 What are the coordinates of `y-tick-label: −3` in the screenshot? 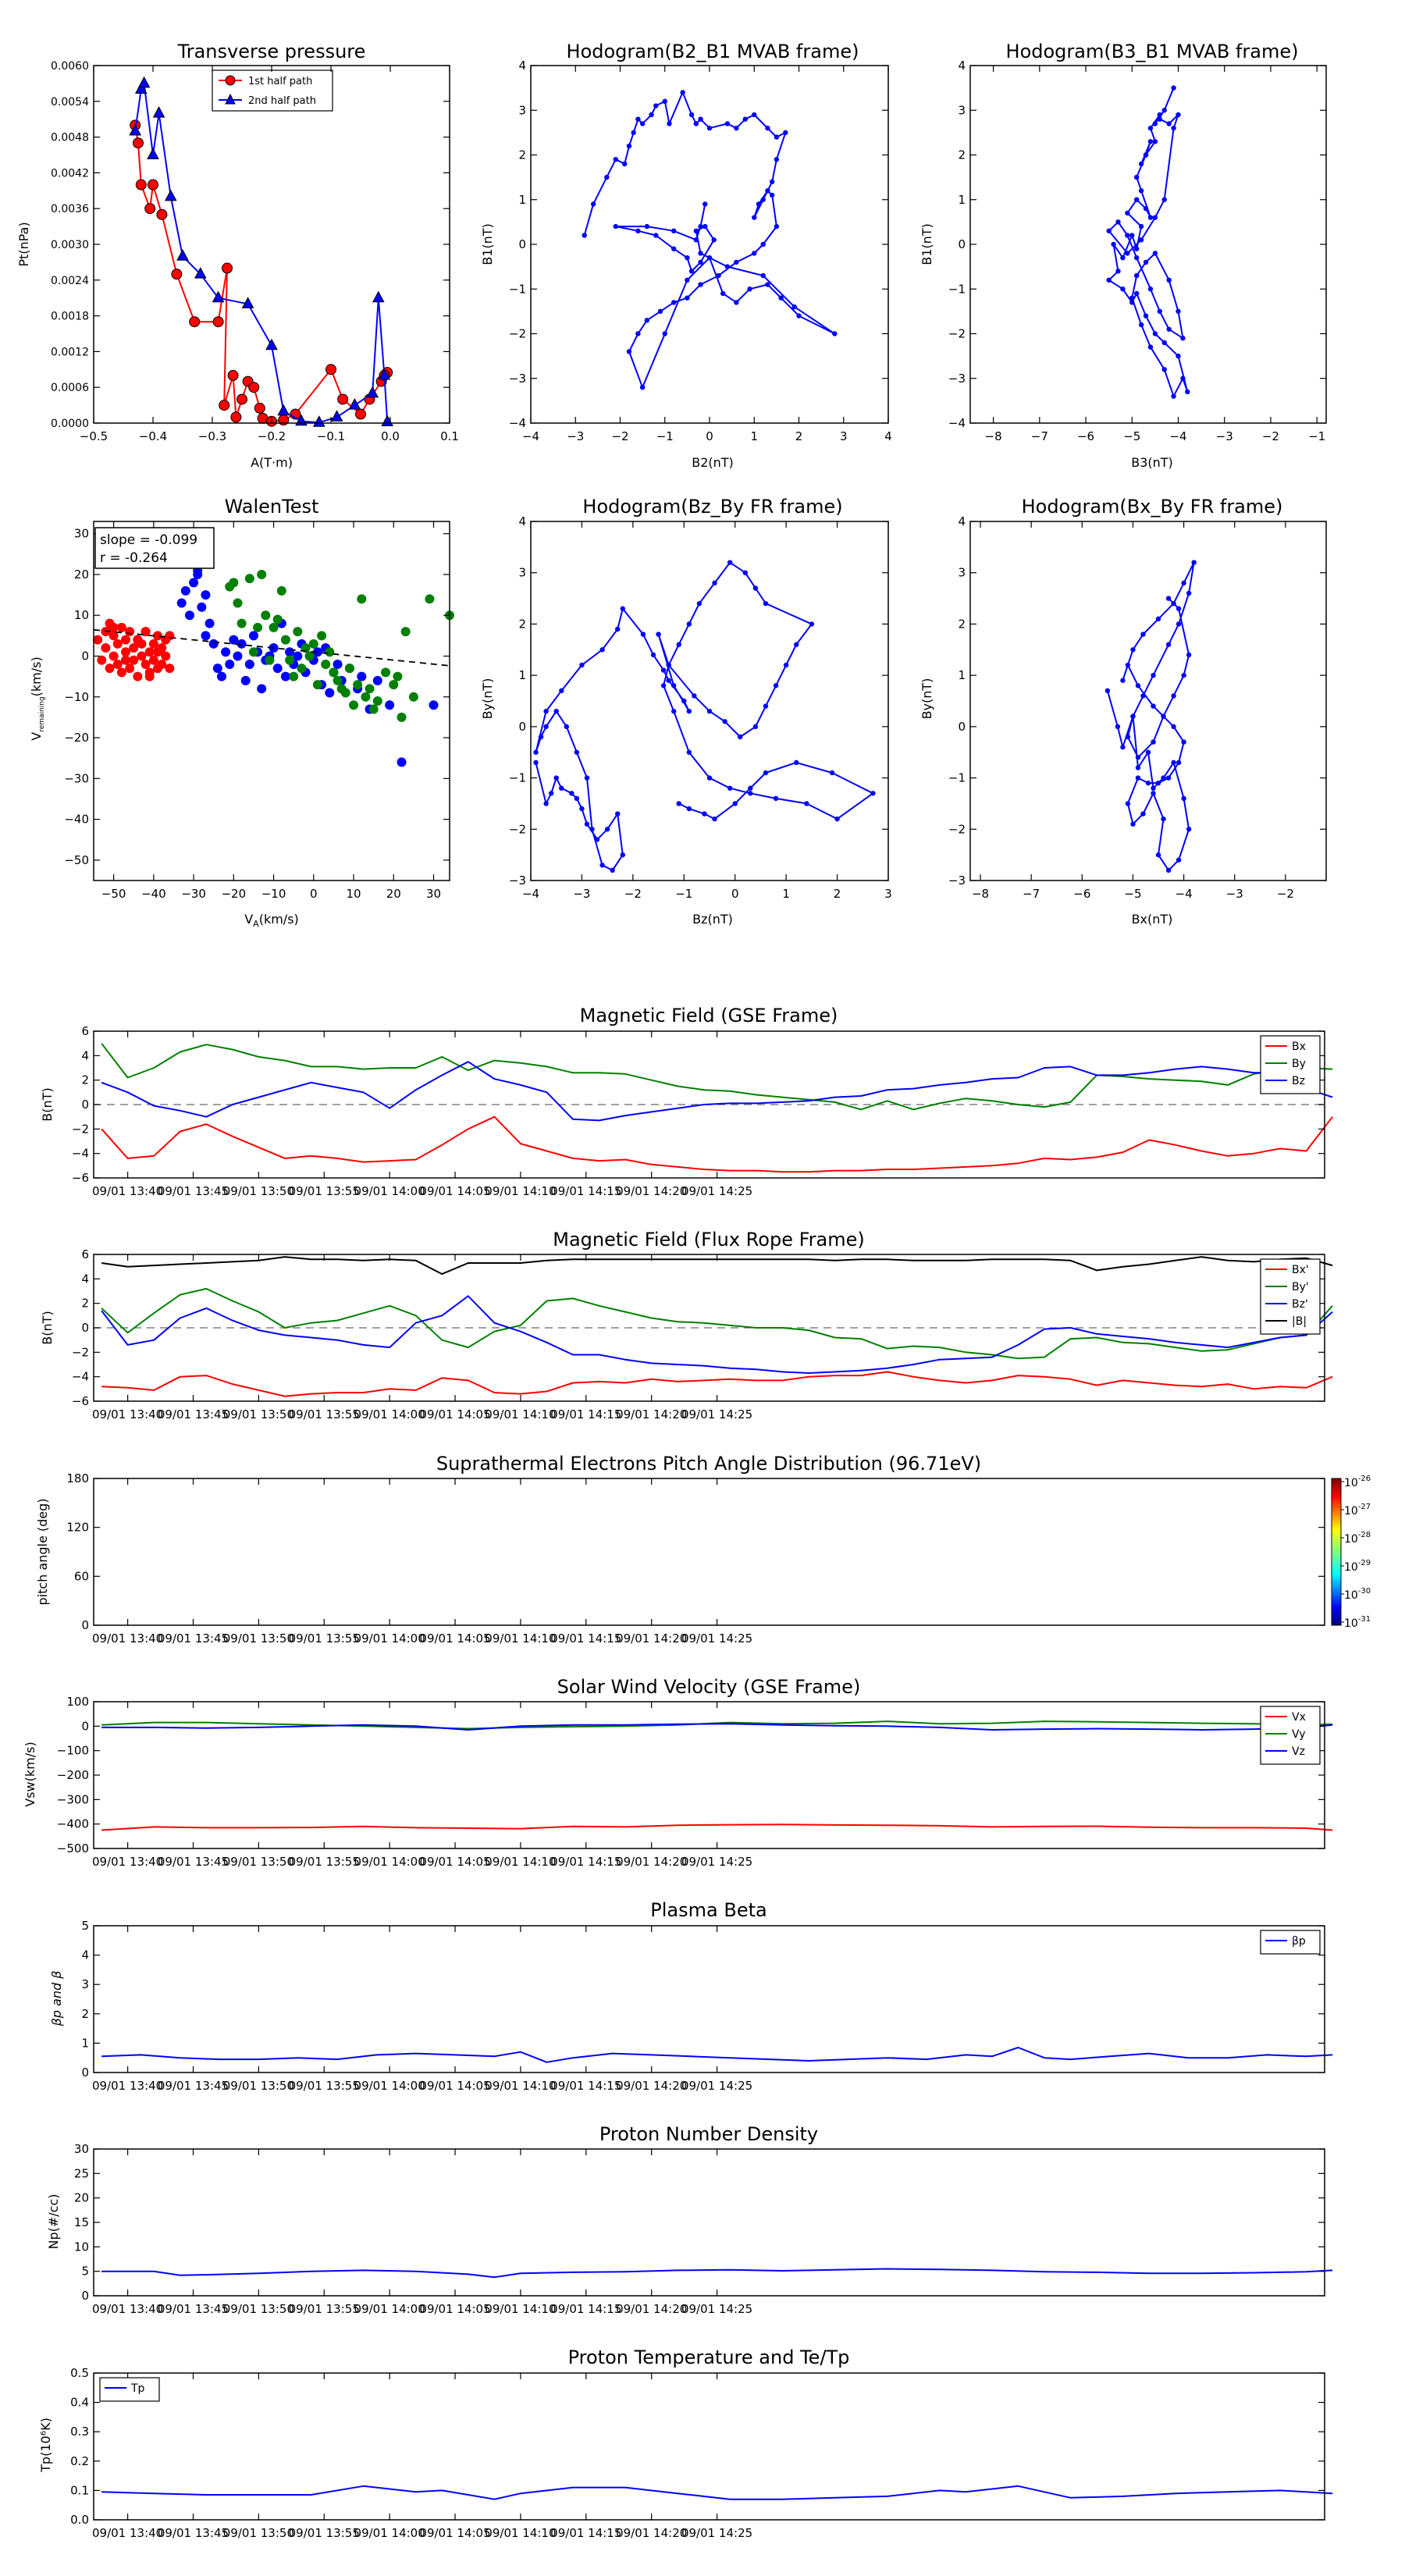 It's located at (957, 880).